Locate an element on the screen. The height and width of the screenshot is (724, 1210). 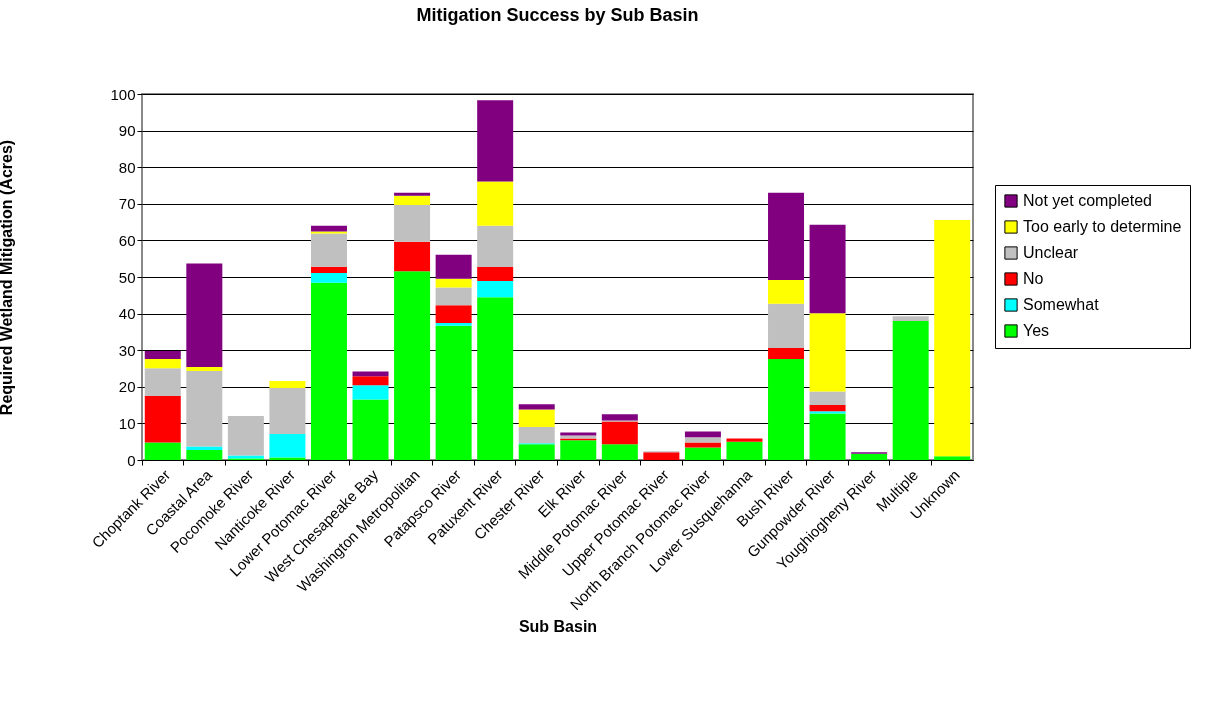
legend-label: No is located at coordinates (1033, 278).